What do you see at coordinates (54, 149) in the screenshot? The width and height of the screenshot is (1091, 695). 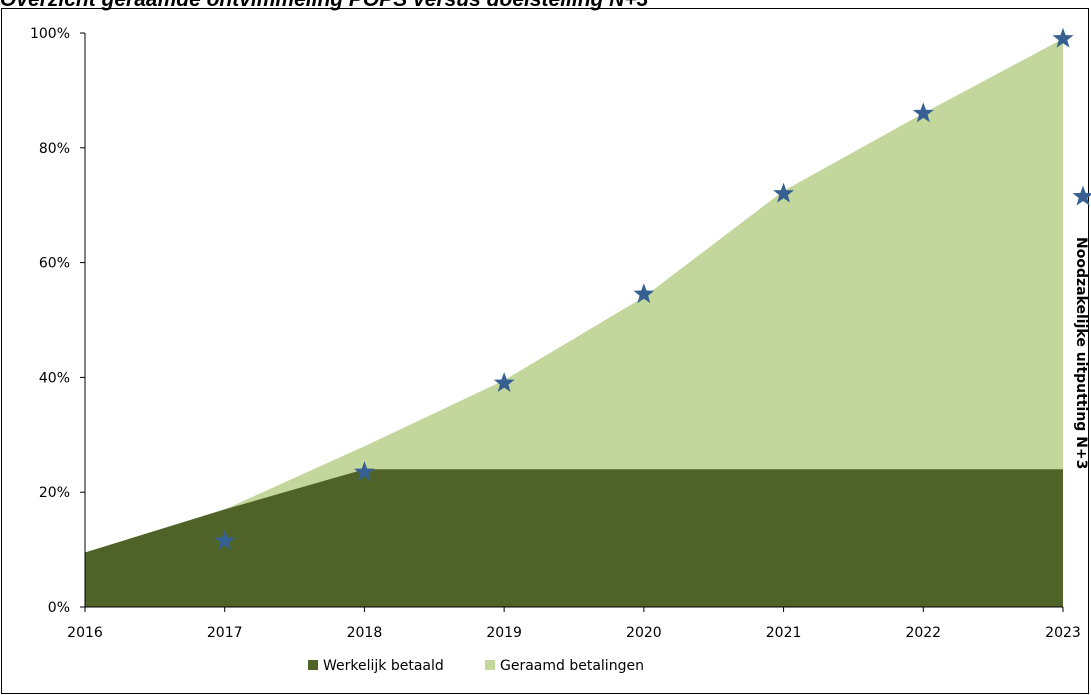 I see `y-tick-label: 80%` at bounding box center [54, 149].